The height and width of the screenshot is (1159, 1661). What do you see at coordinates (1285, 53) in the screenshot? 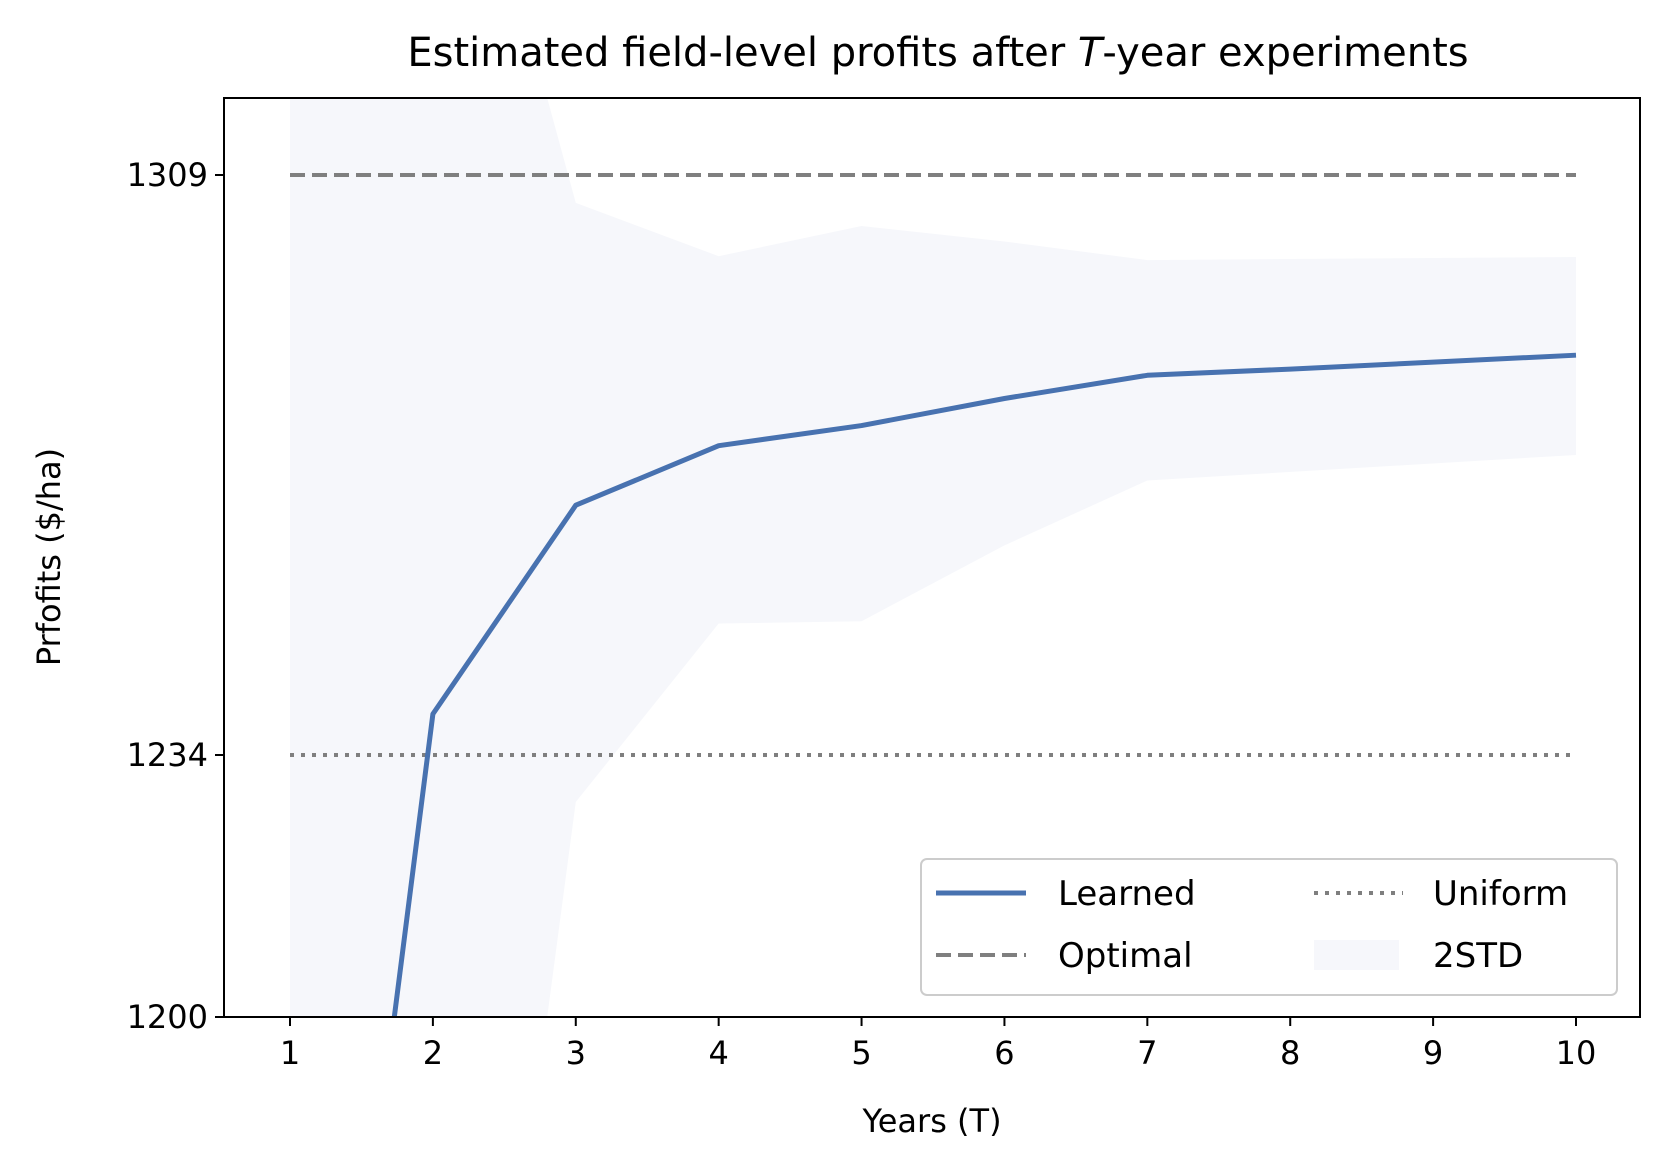
I see `chart-title-suffix: -year experiments` at bounding box center [1285, 53].